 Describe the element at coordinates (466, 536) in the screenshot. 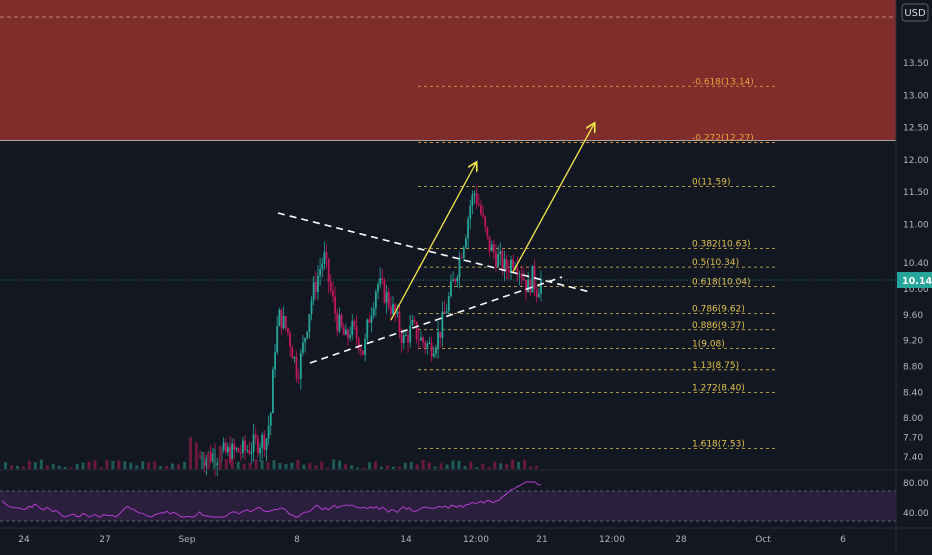

I see `time-axis: 24 27 Sep 8 14 12:00 21 12:00 28 Oct 6` at that location.